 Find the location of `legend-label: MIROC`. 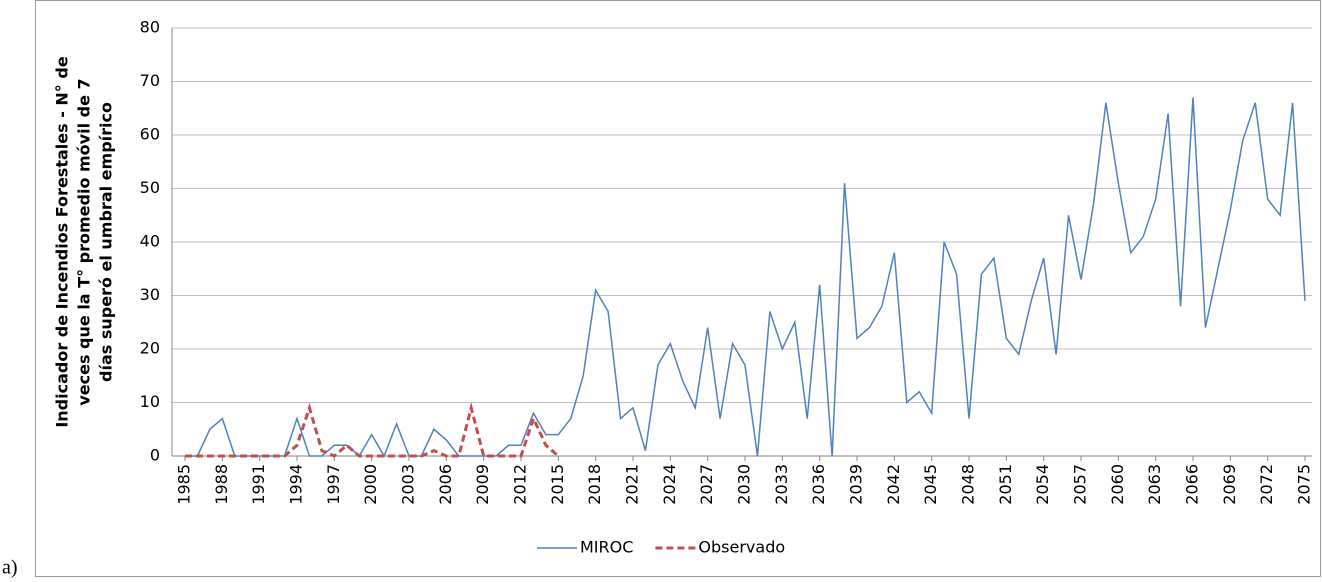

legend-label: MIROC is located at coordinates (606, 547).